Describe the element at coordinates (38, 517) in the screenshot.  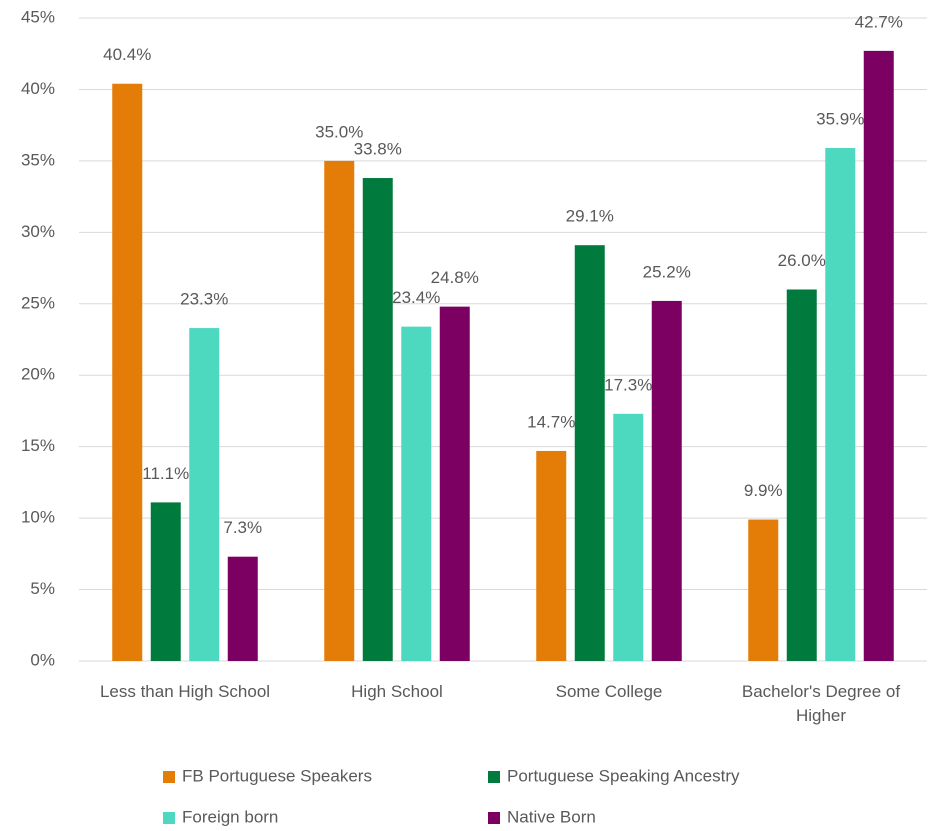
I see `y-tick-label: 10%` at that location.